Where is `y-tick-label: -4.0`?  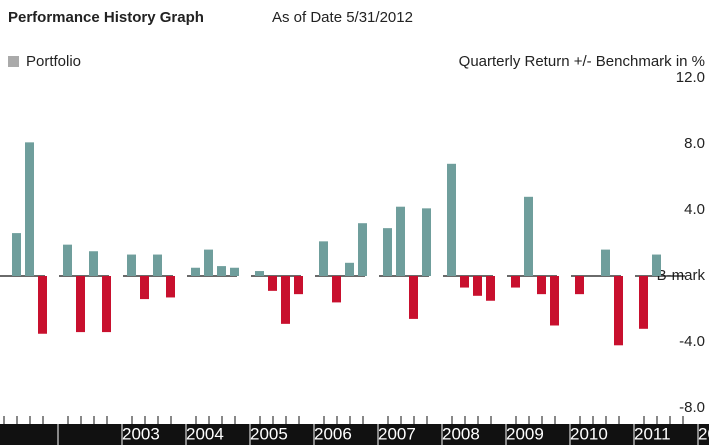
y-tick-label: -4.0 is located at coordinates (692, 341).